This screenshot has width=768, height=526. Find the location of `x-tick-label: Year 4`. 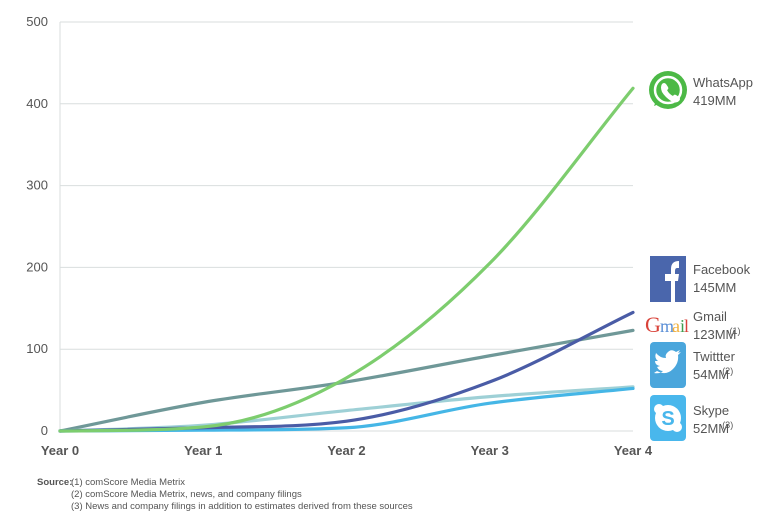

x-tick-label: Year 4 is located at coordinates (633, 450).